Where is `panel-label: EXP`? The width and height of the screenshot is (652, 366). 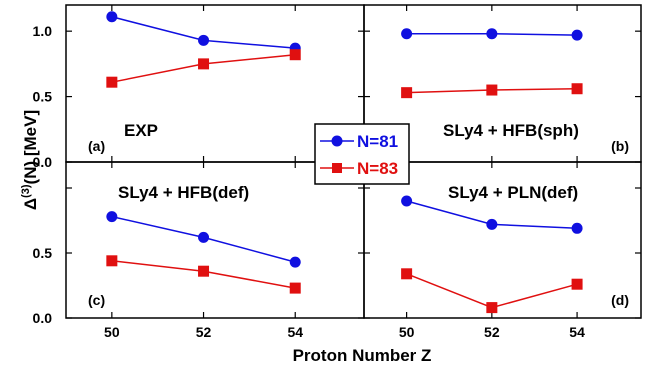 panel-label: EXP is located at coordinates (141, 130).